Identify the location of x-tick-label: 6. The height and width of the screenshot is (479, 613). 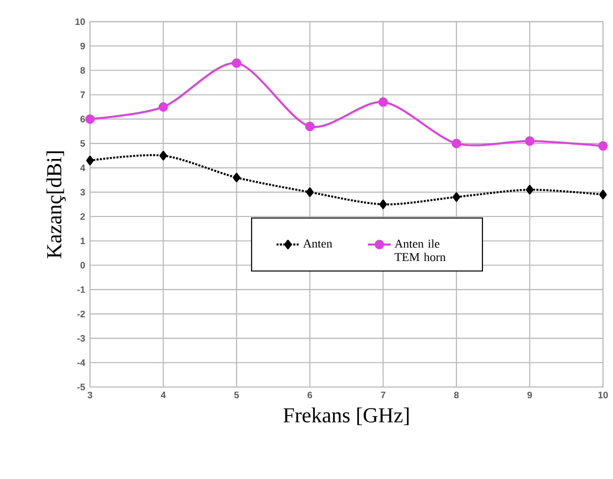
(310, 395).